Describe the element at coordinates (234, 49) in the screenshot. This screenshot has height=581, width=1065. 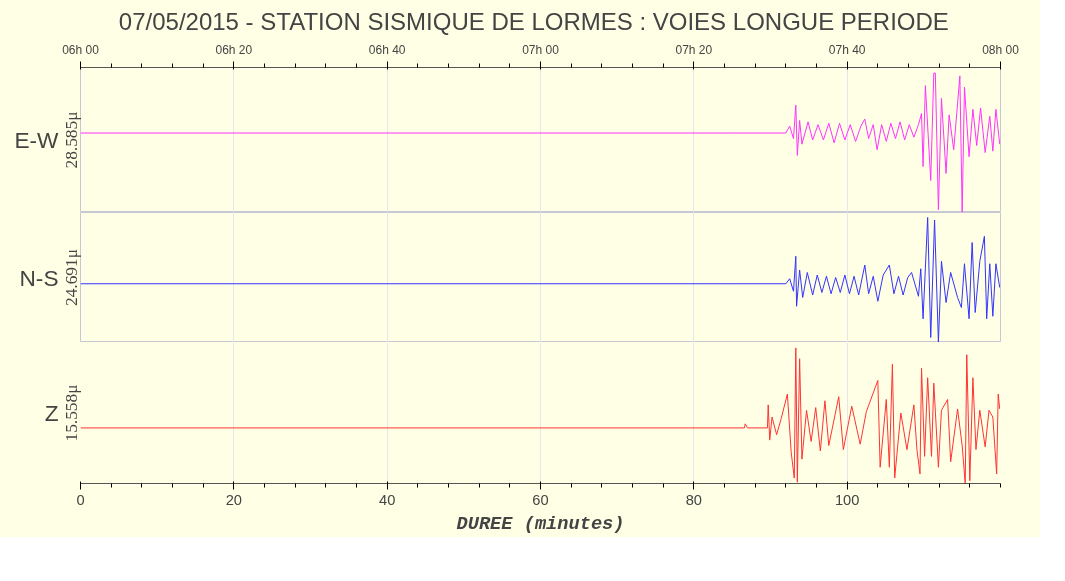
I see `x2-tick-label: 06h 20` at that location.